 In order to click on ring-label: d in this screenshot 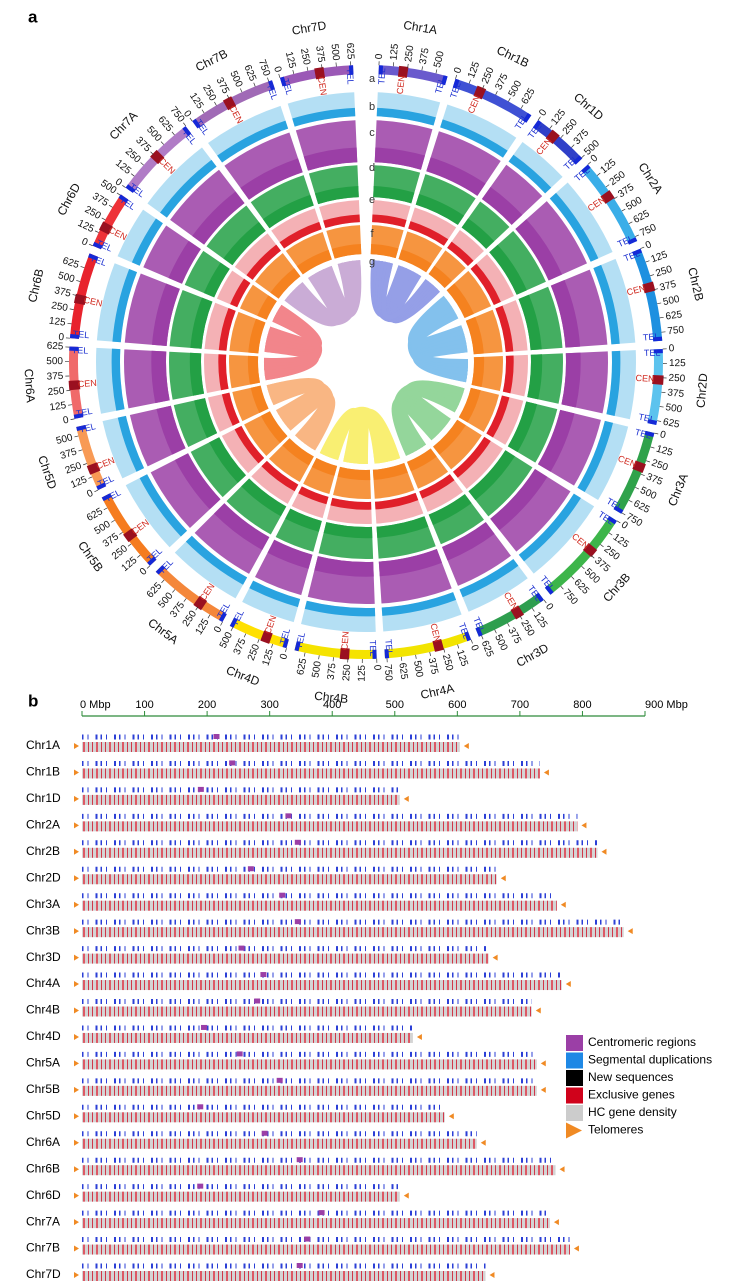, I will do `click(372, 168)`.